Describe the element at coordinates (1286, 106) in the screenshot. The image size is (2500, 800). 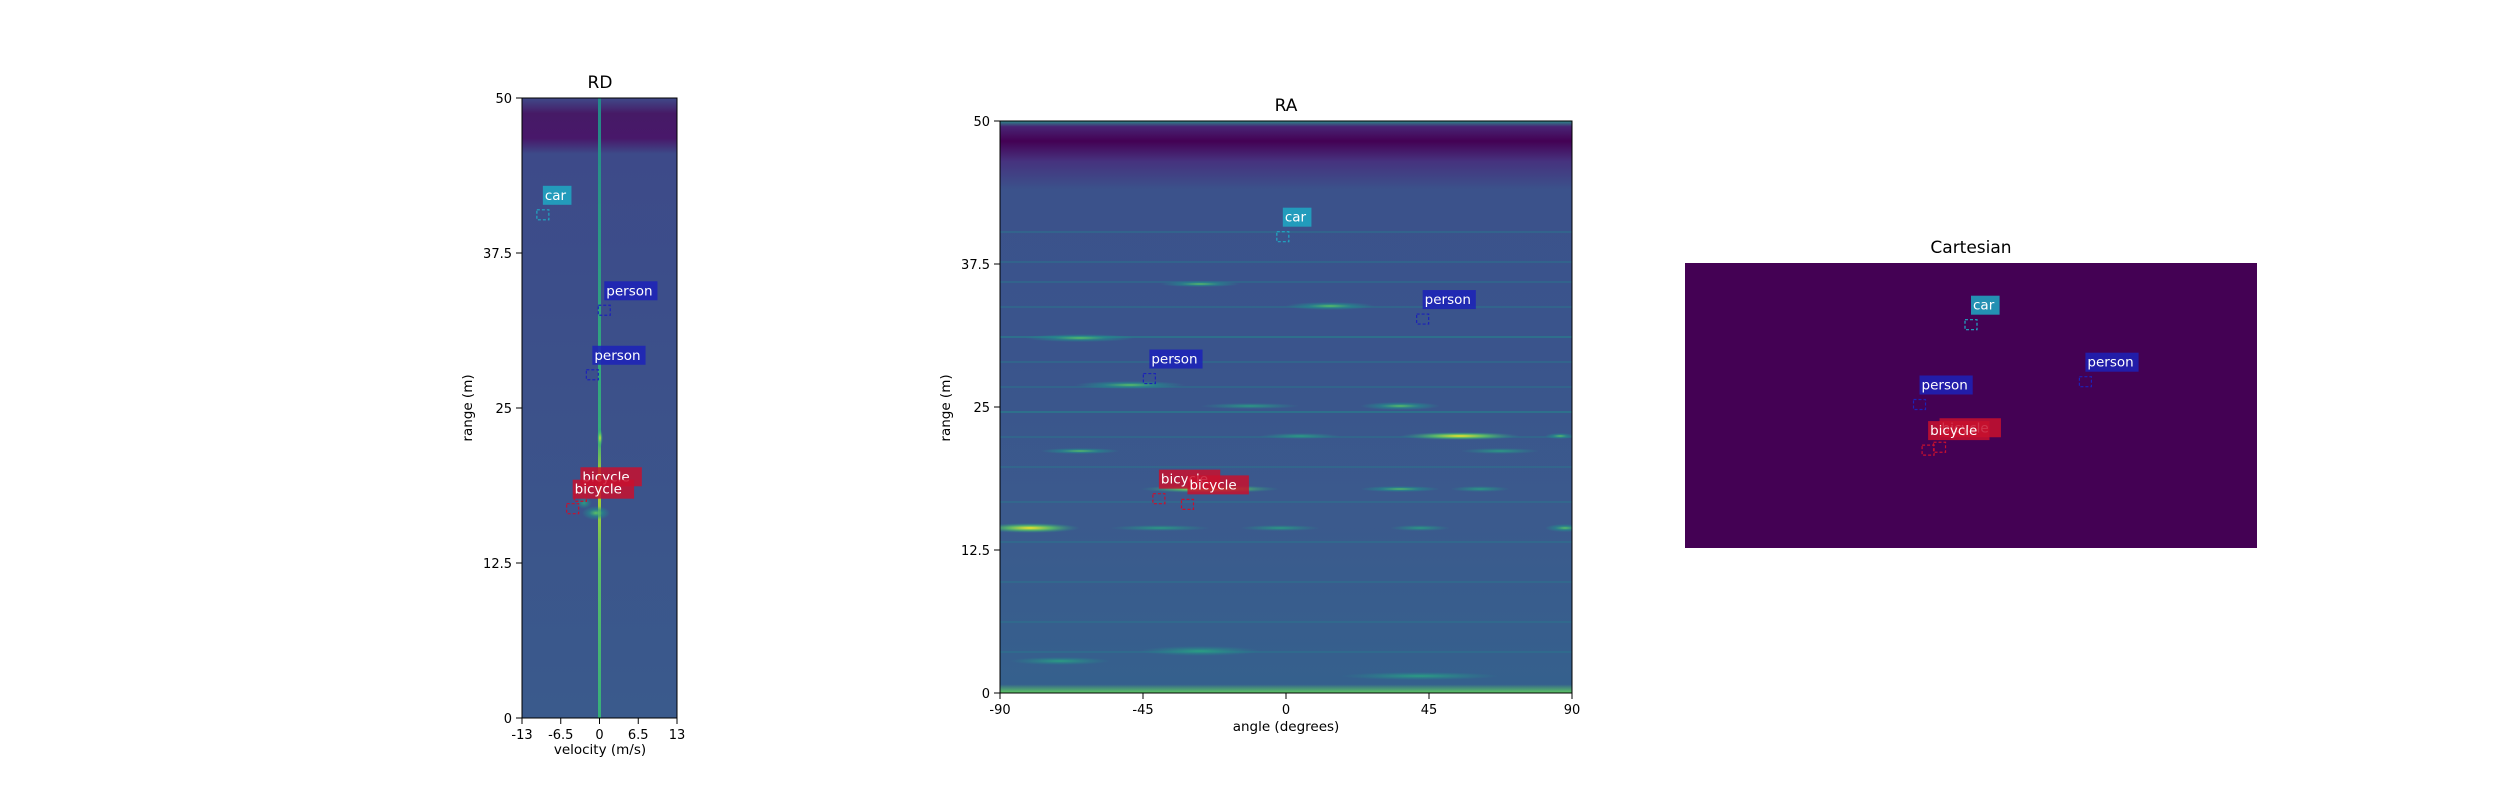
I see `ra-title: RA` at that location.